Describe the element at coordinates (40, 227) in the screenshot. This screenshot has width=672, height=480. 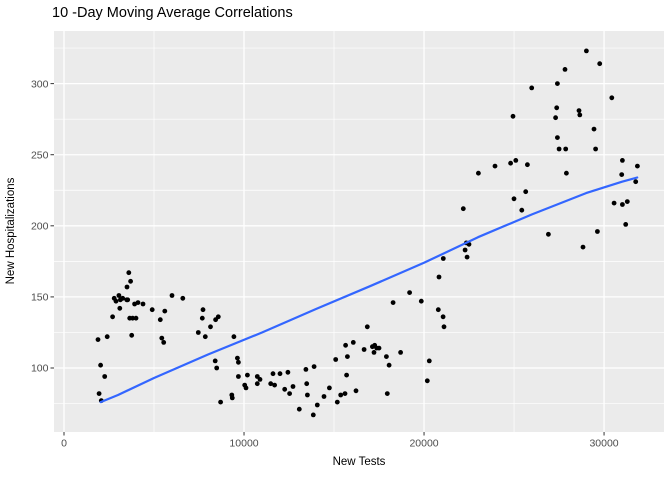
I see `y-tick-label: 200` at that location.